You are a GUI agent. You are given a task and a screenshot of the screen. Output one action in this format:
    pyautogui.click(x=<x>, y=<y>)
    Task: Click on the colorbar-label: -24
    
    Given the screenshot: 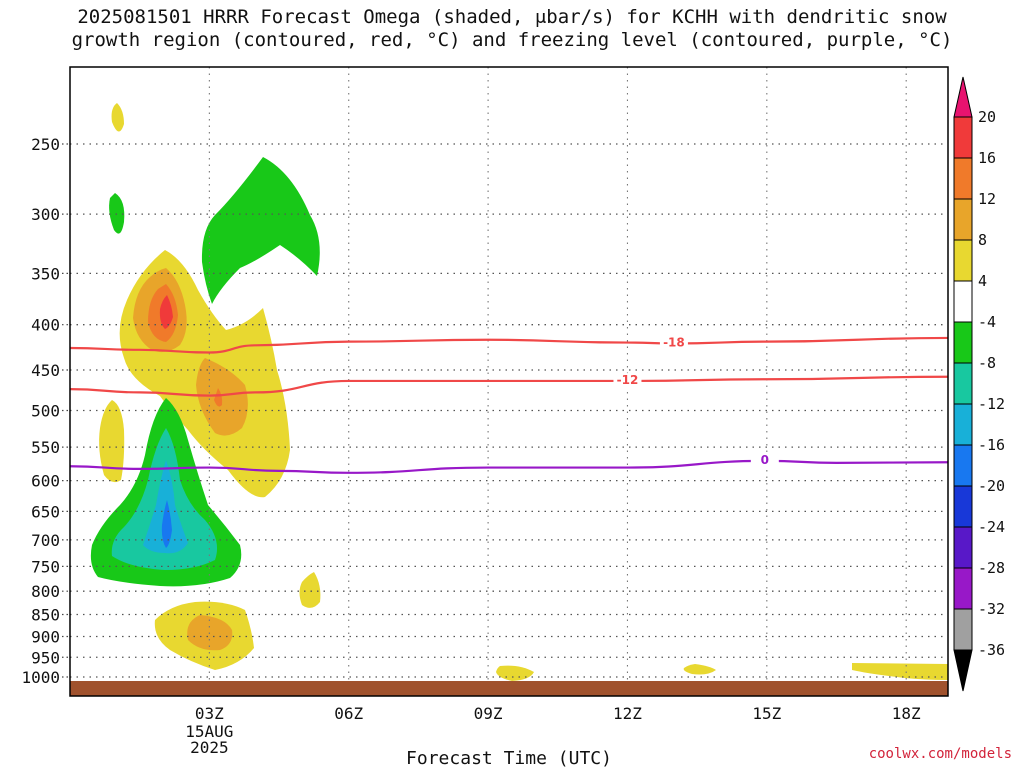 What is the action you would take?
    pyautogui.click(x=991, y=527)
    